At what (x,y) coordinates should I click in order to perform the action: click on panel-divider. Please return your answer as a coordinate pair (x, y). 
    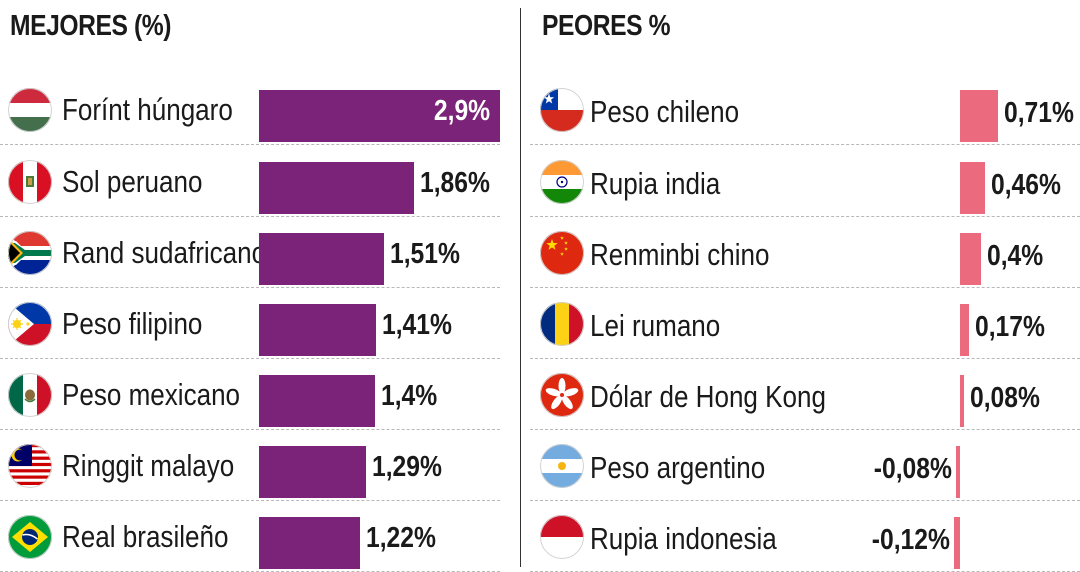
    Looking at the image, I should click on (520, 287).